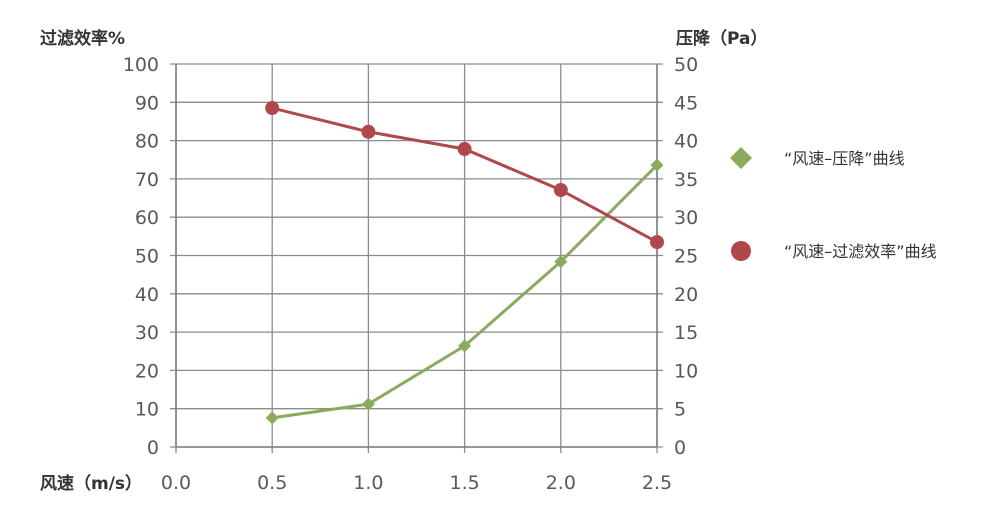  What do you see at coordinates (680, 448) in the screenshot?
I see `y-right-tick-label: 0` at bounding box center [680, 448].